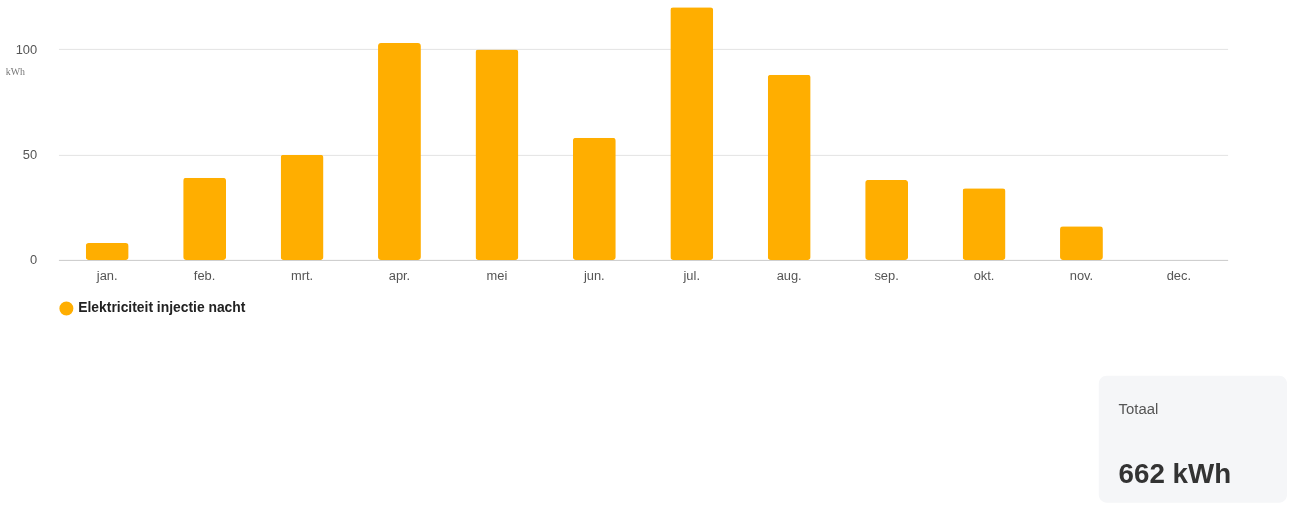  What do you see at coordinates (204, 276) in the screenshot?
I see `x-tick-label: feb.` at bounding box center [204, 276].